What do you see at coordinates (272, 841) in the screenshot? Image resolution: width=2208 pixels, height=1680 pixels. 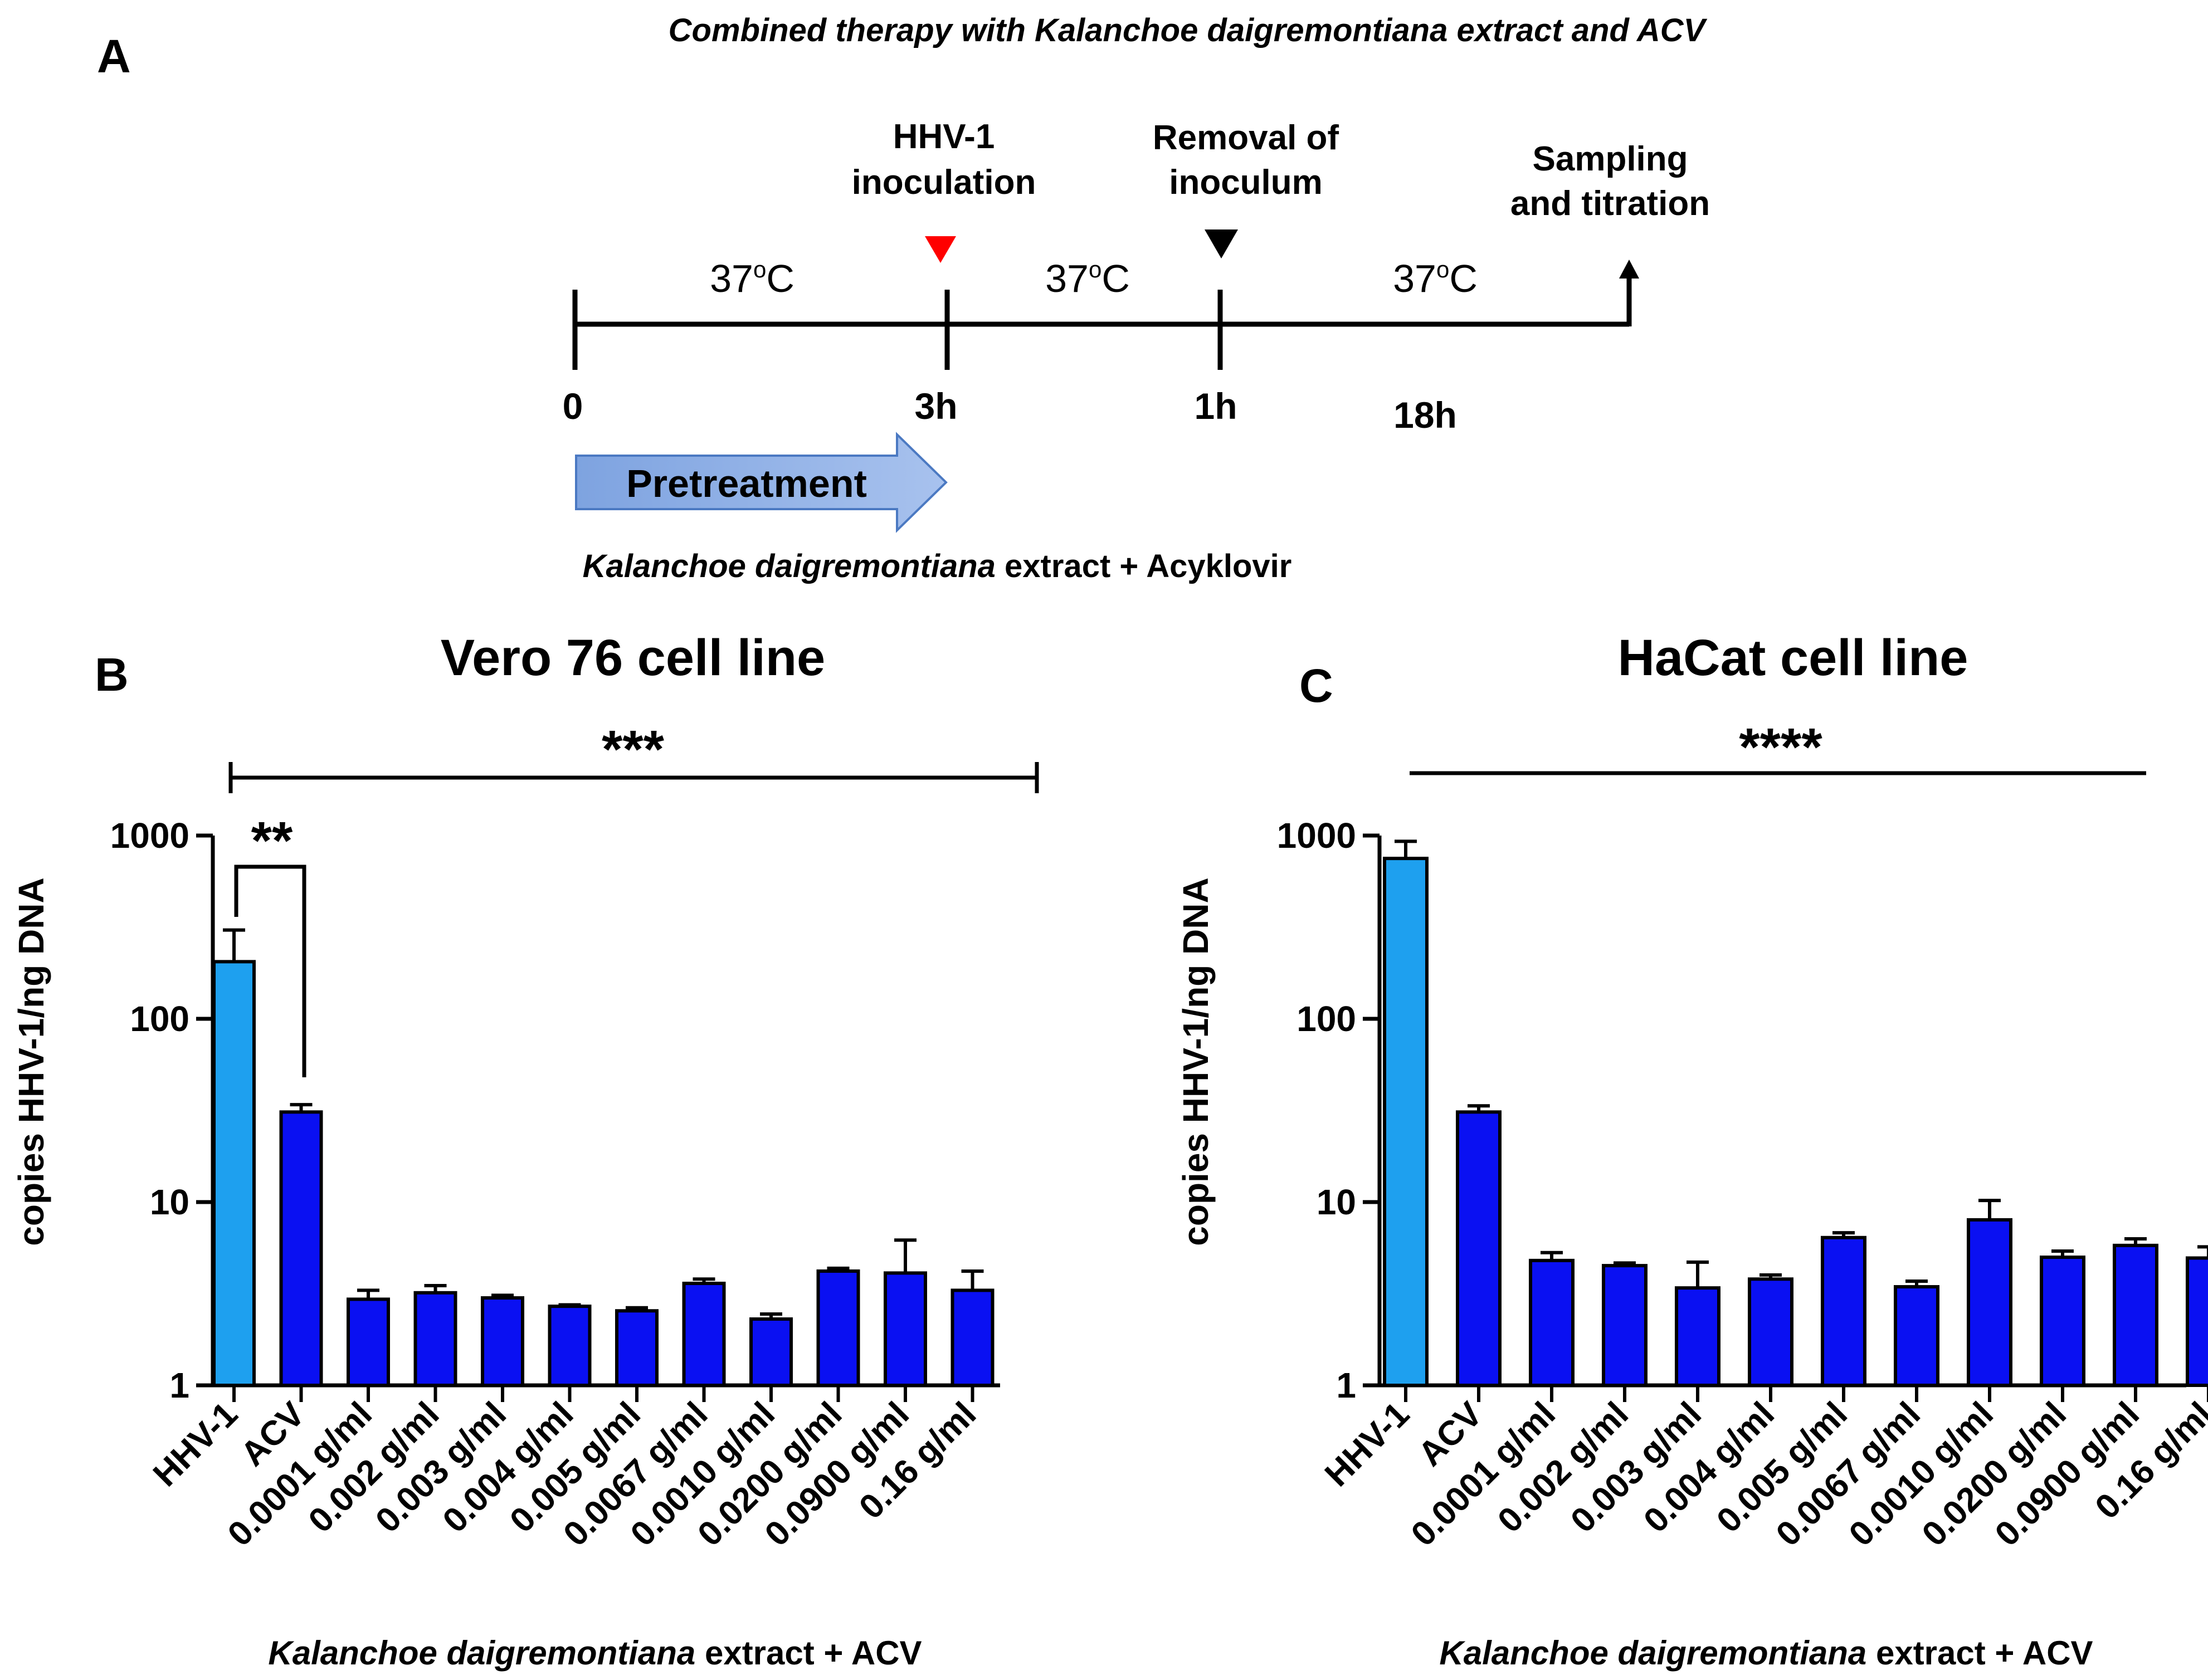 I see `significance-label-hhv-acv: **` at bounding box center [272, 841].